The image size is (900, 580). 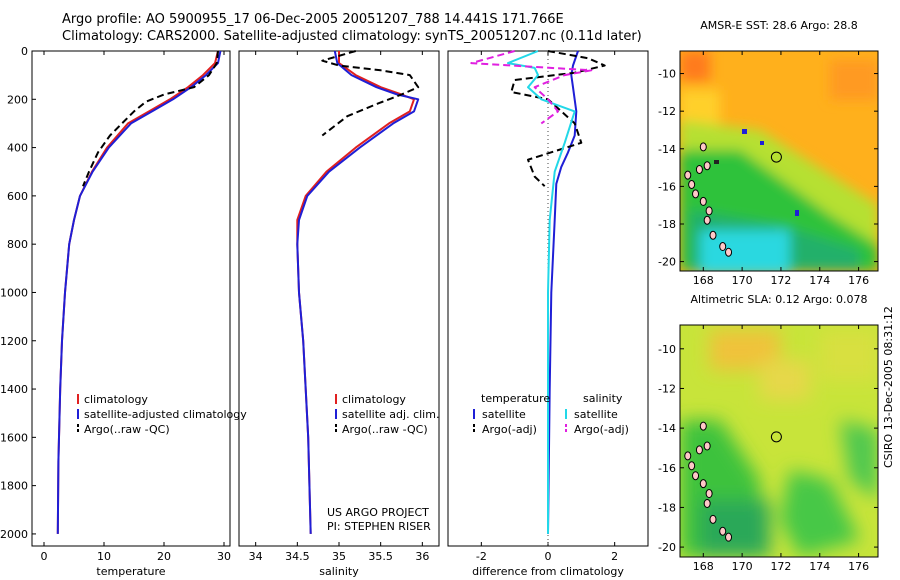 What do you see at coordinates (779, 25) in the screenshot?
I see `map-title: AMSR-E SST: 28.6 Argo: 28.8` at bounding box center [779, 25].